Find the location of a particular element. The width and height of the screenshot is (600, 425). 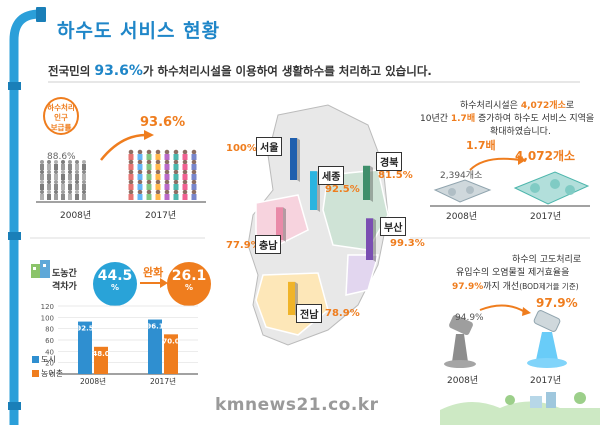

y-tick-label: 100 is located at coordinates (47, 318).